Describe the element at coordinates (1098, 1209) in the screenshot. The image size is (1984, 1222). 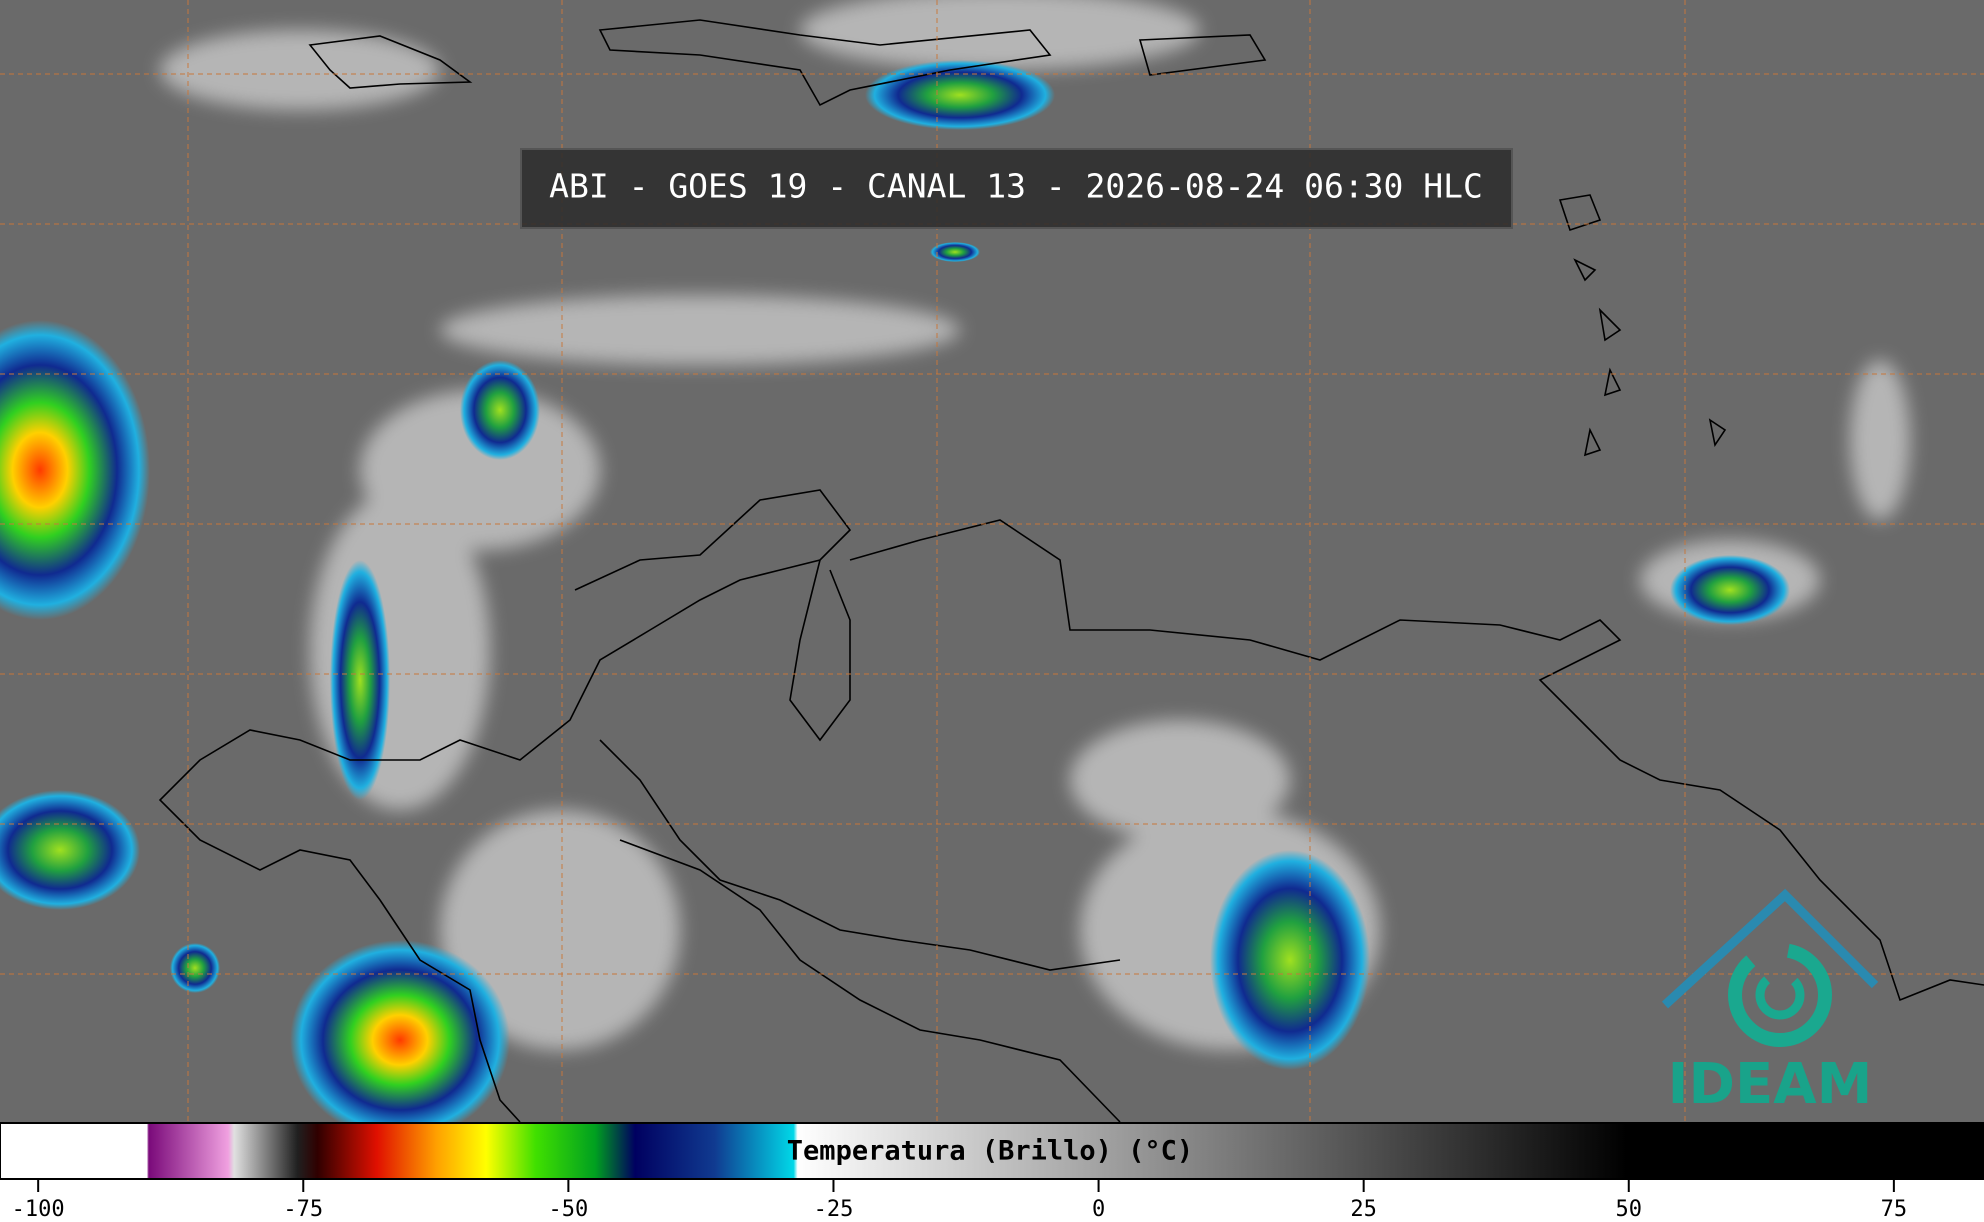
I see `colorbar-tick-label: 0` at that location.